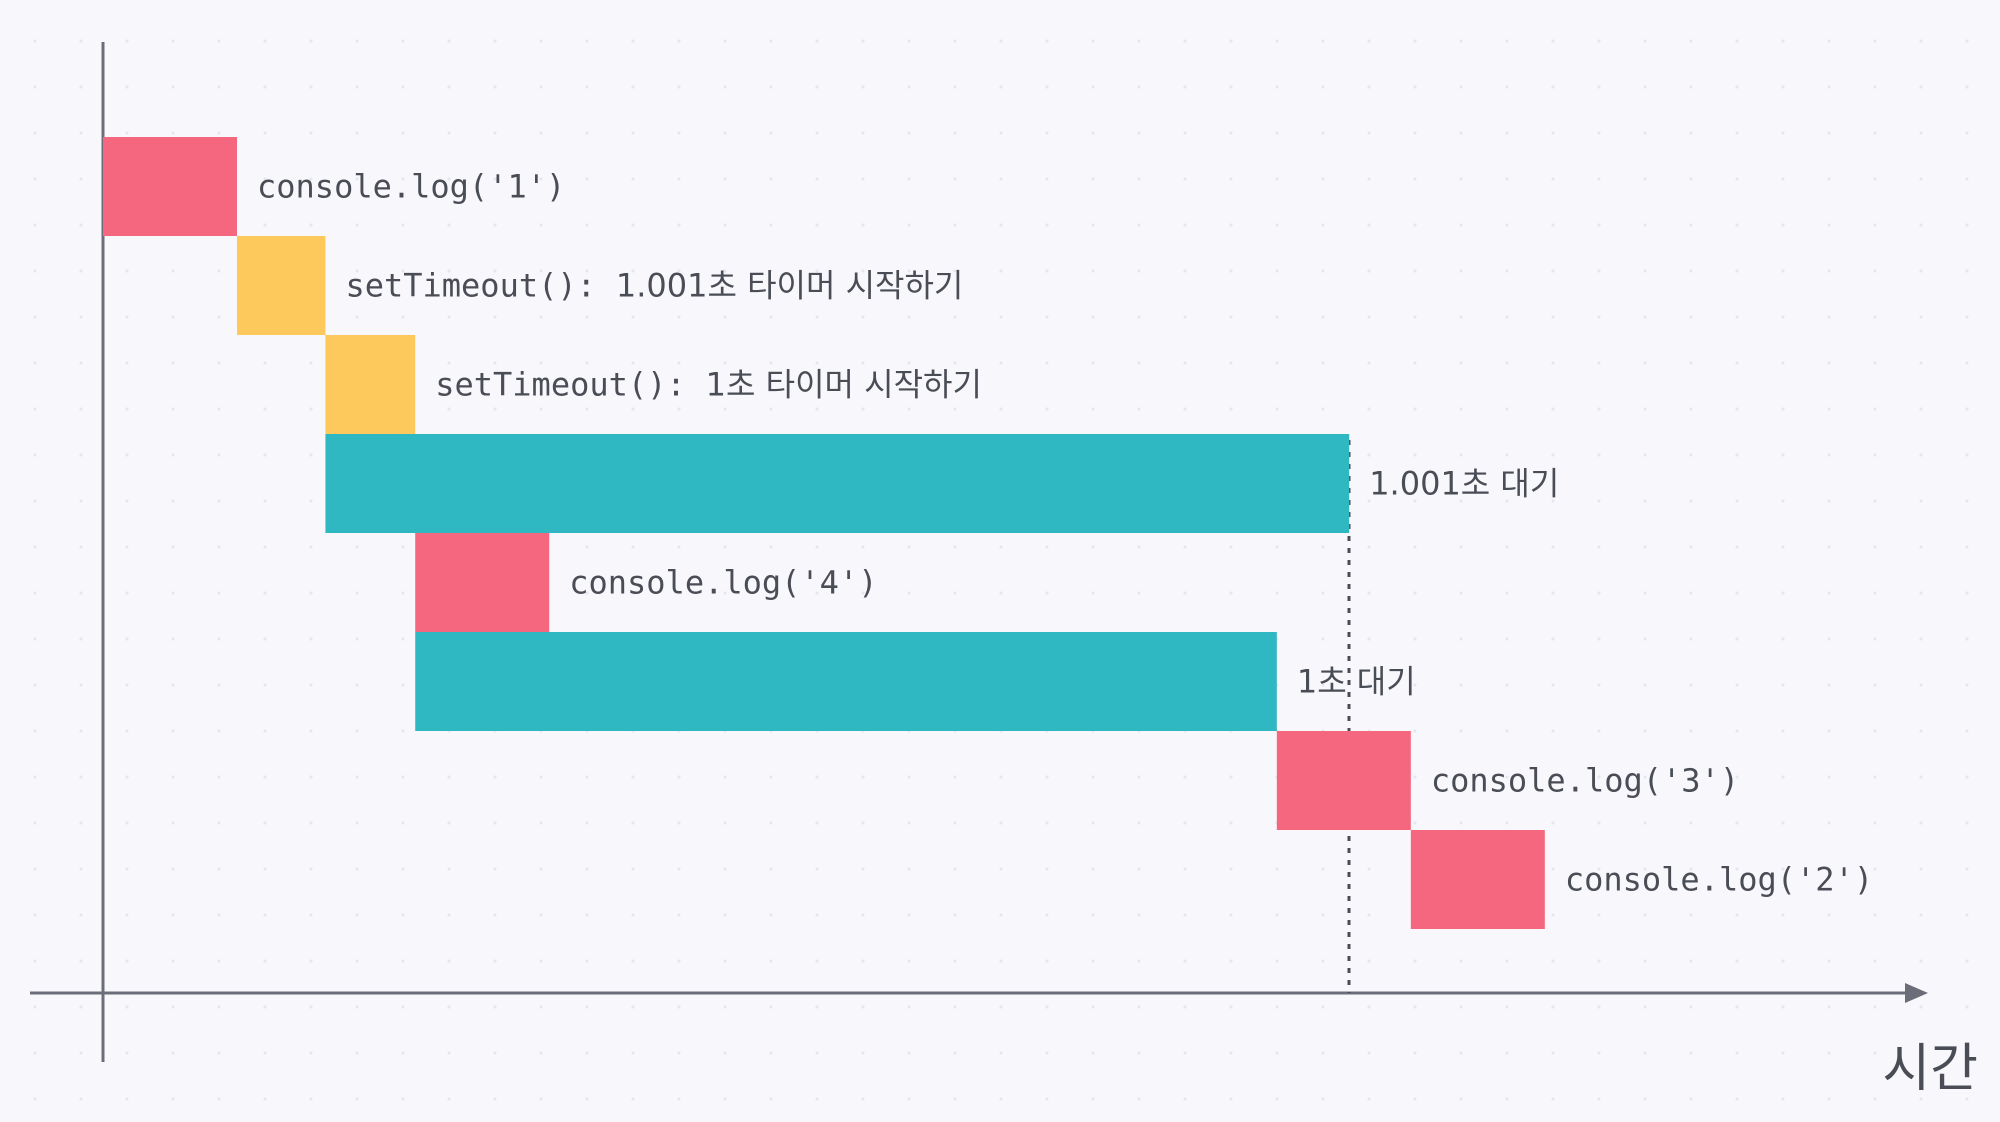 The width and height of the screenshot is (2000, 1122). I want to click on row-text-label-3: 1초 타이머 시작하기, so click(844, 385).